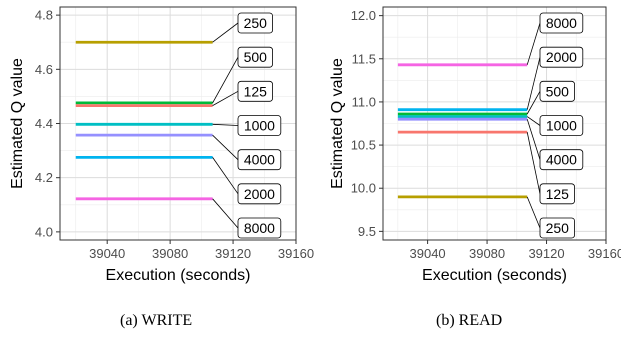 The width and height of the screenshot is (621, 337). I want to click on y-tick-label: 4.2, so click(44, 177).